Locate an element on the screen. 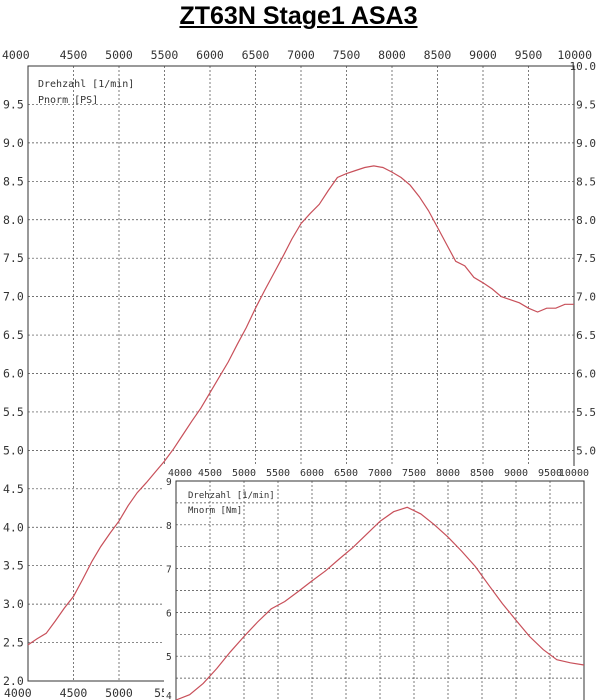 The height and width of the screenshot is (700, 597). main-y-tick-right: 9.0 is located at coordinates (586, 143).